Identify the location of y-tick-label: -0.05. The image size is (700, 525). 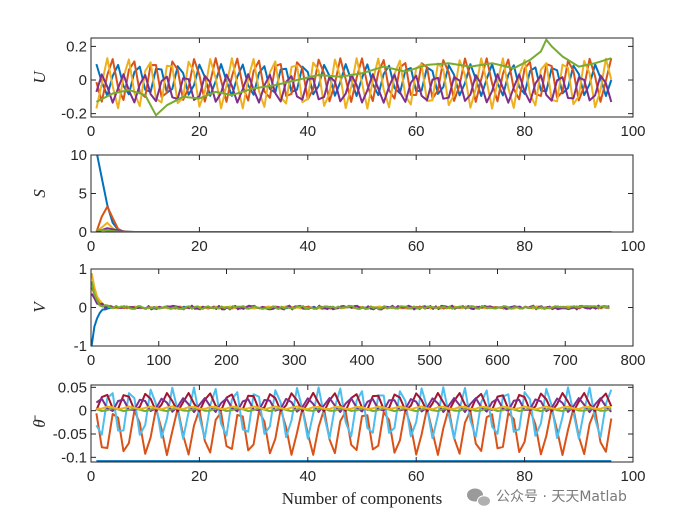
(70, 434).